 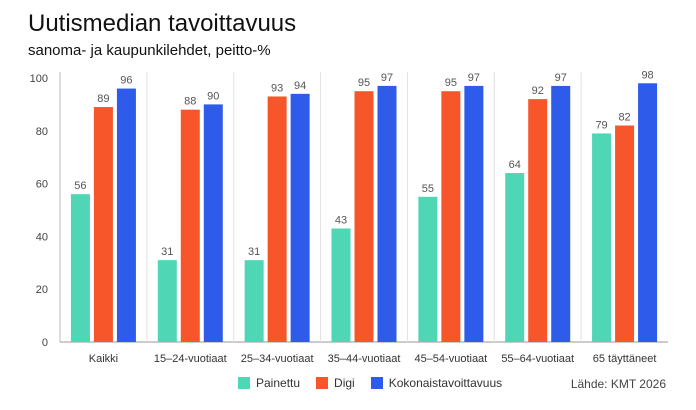 I want to click on x-tick-label: Kaikki, so click(x=103, y=359).